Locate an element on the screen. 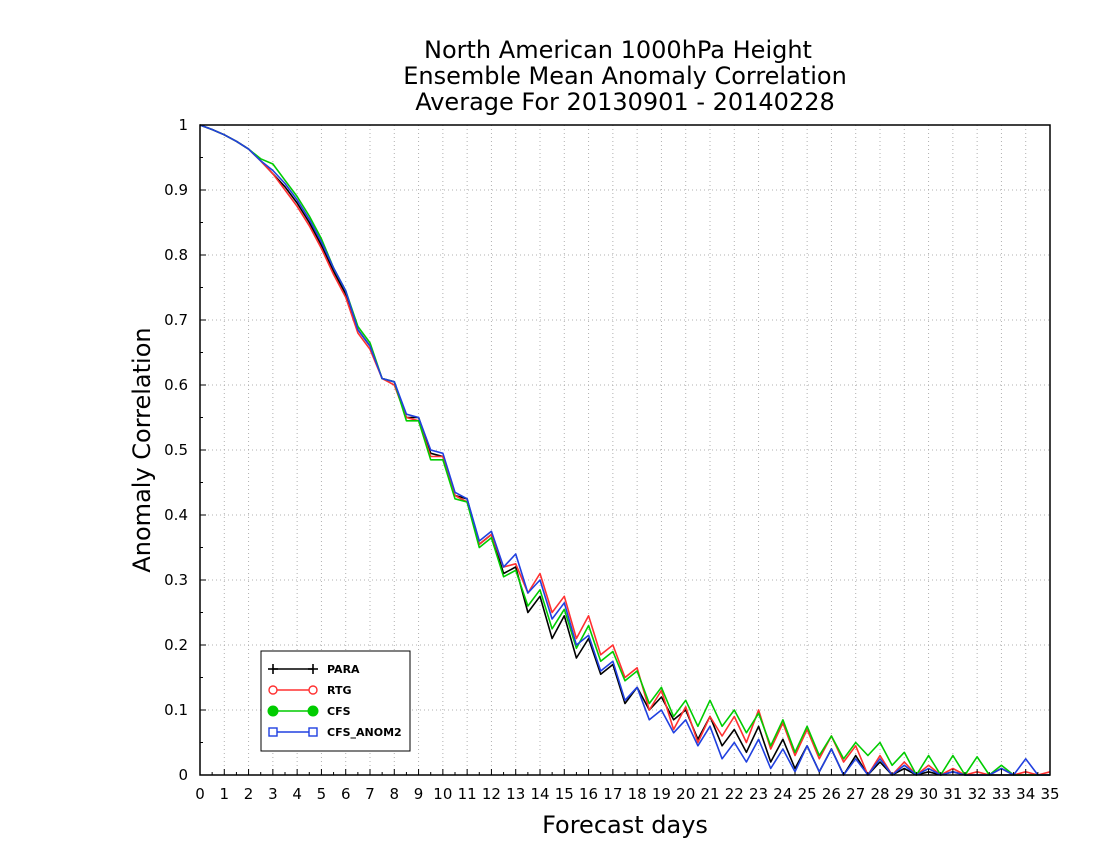  x-tick-label: 24 is located at coordinates (782, 794).